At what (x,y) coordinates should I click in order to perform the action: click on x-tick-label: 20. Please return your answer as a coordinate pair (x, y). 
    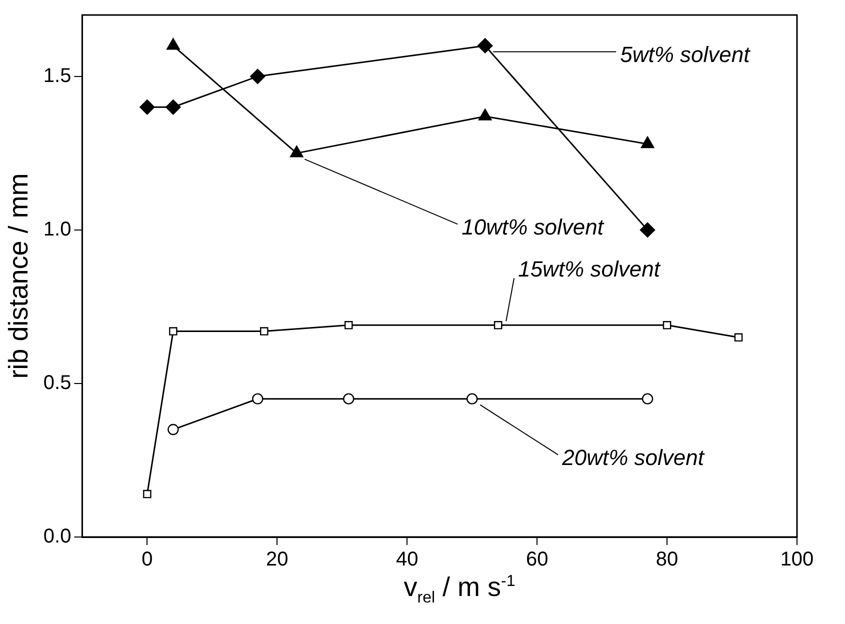
    Looking at the image, I should click on (277, 559).